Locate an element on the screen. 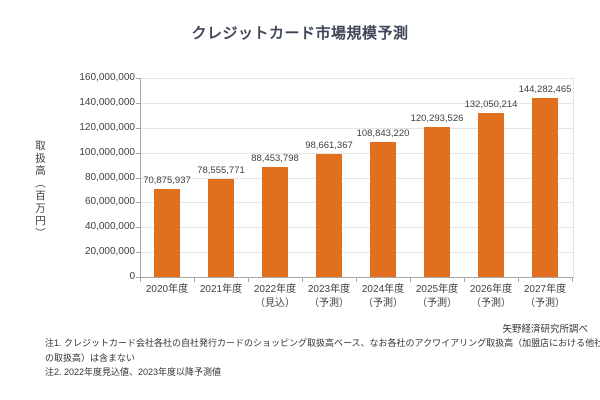 The height and width of the screenshot is (400, 600). bar-value-label: 88,453,798 is located at coordinates (275, 158).